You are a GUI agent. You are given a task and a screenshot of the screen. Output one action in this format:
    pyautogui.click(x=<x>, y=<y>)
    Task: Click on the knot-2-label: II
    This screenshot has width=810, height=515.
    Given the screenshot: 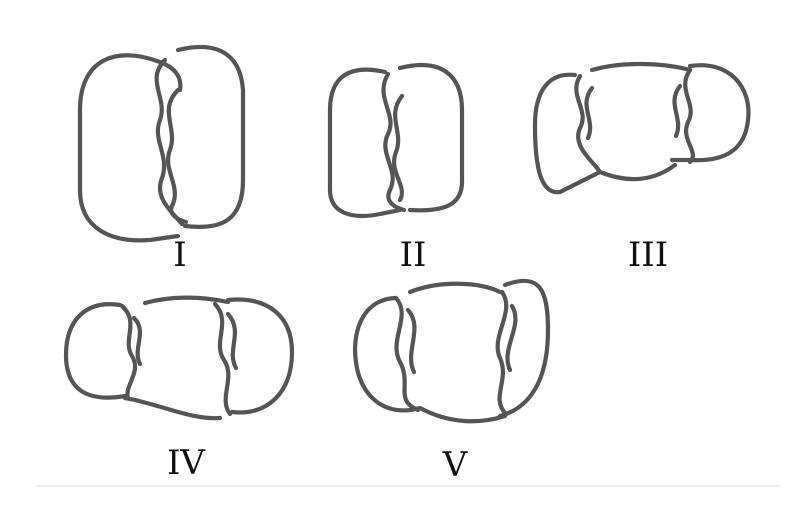 What is the action you would take?
    pyautogui.click(x=413, y=255)
    